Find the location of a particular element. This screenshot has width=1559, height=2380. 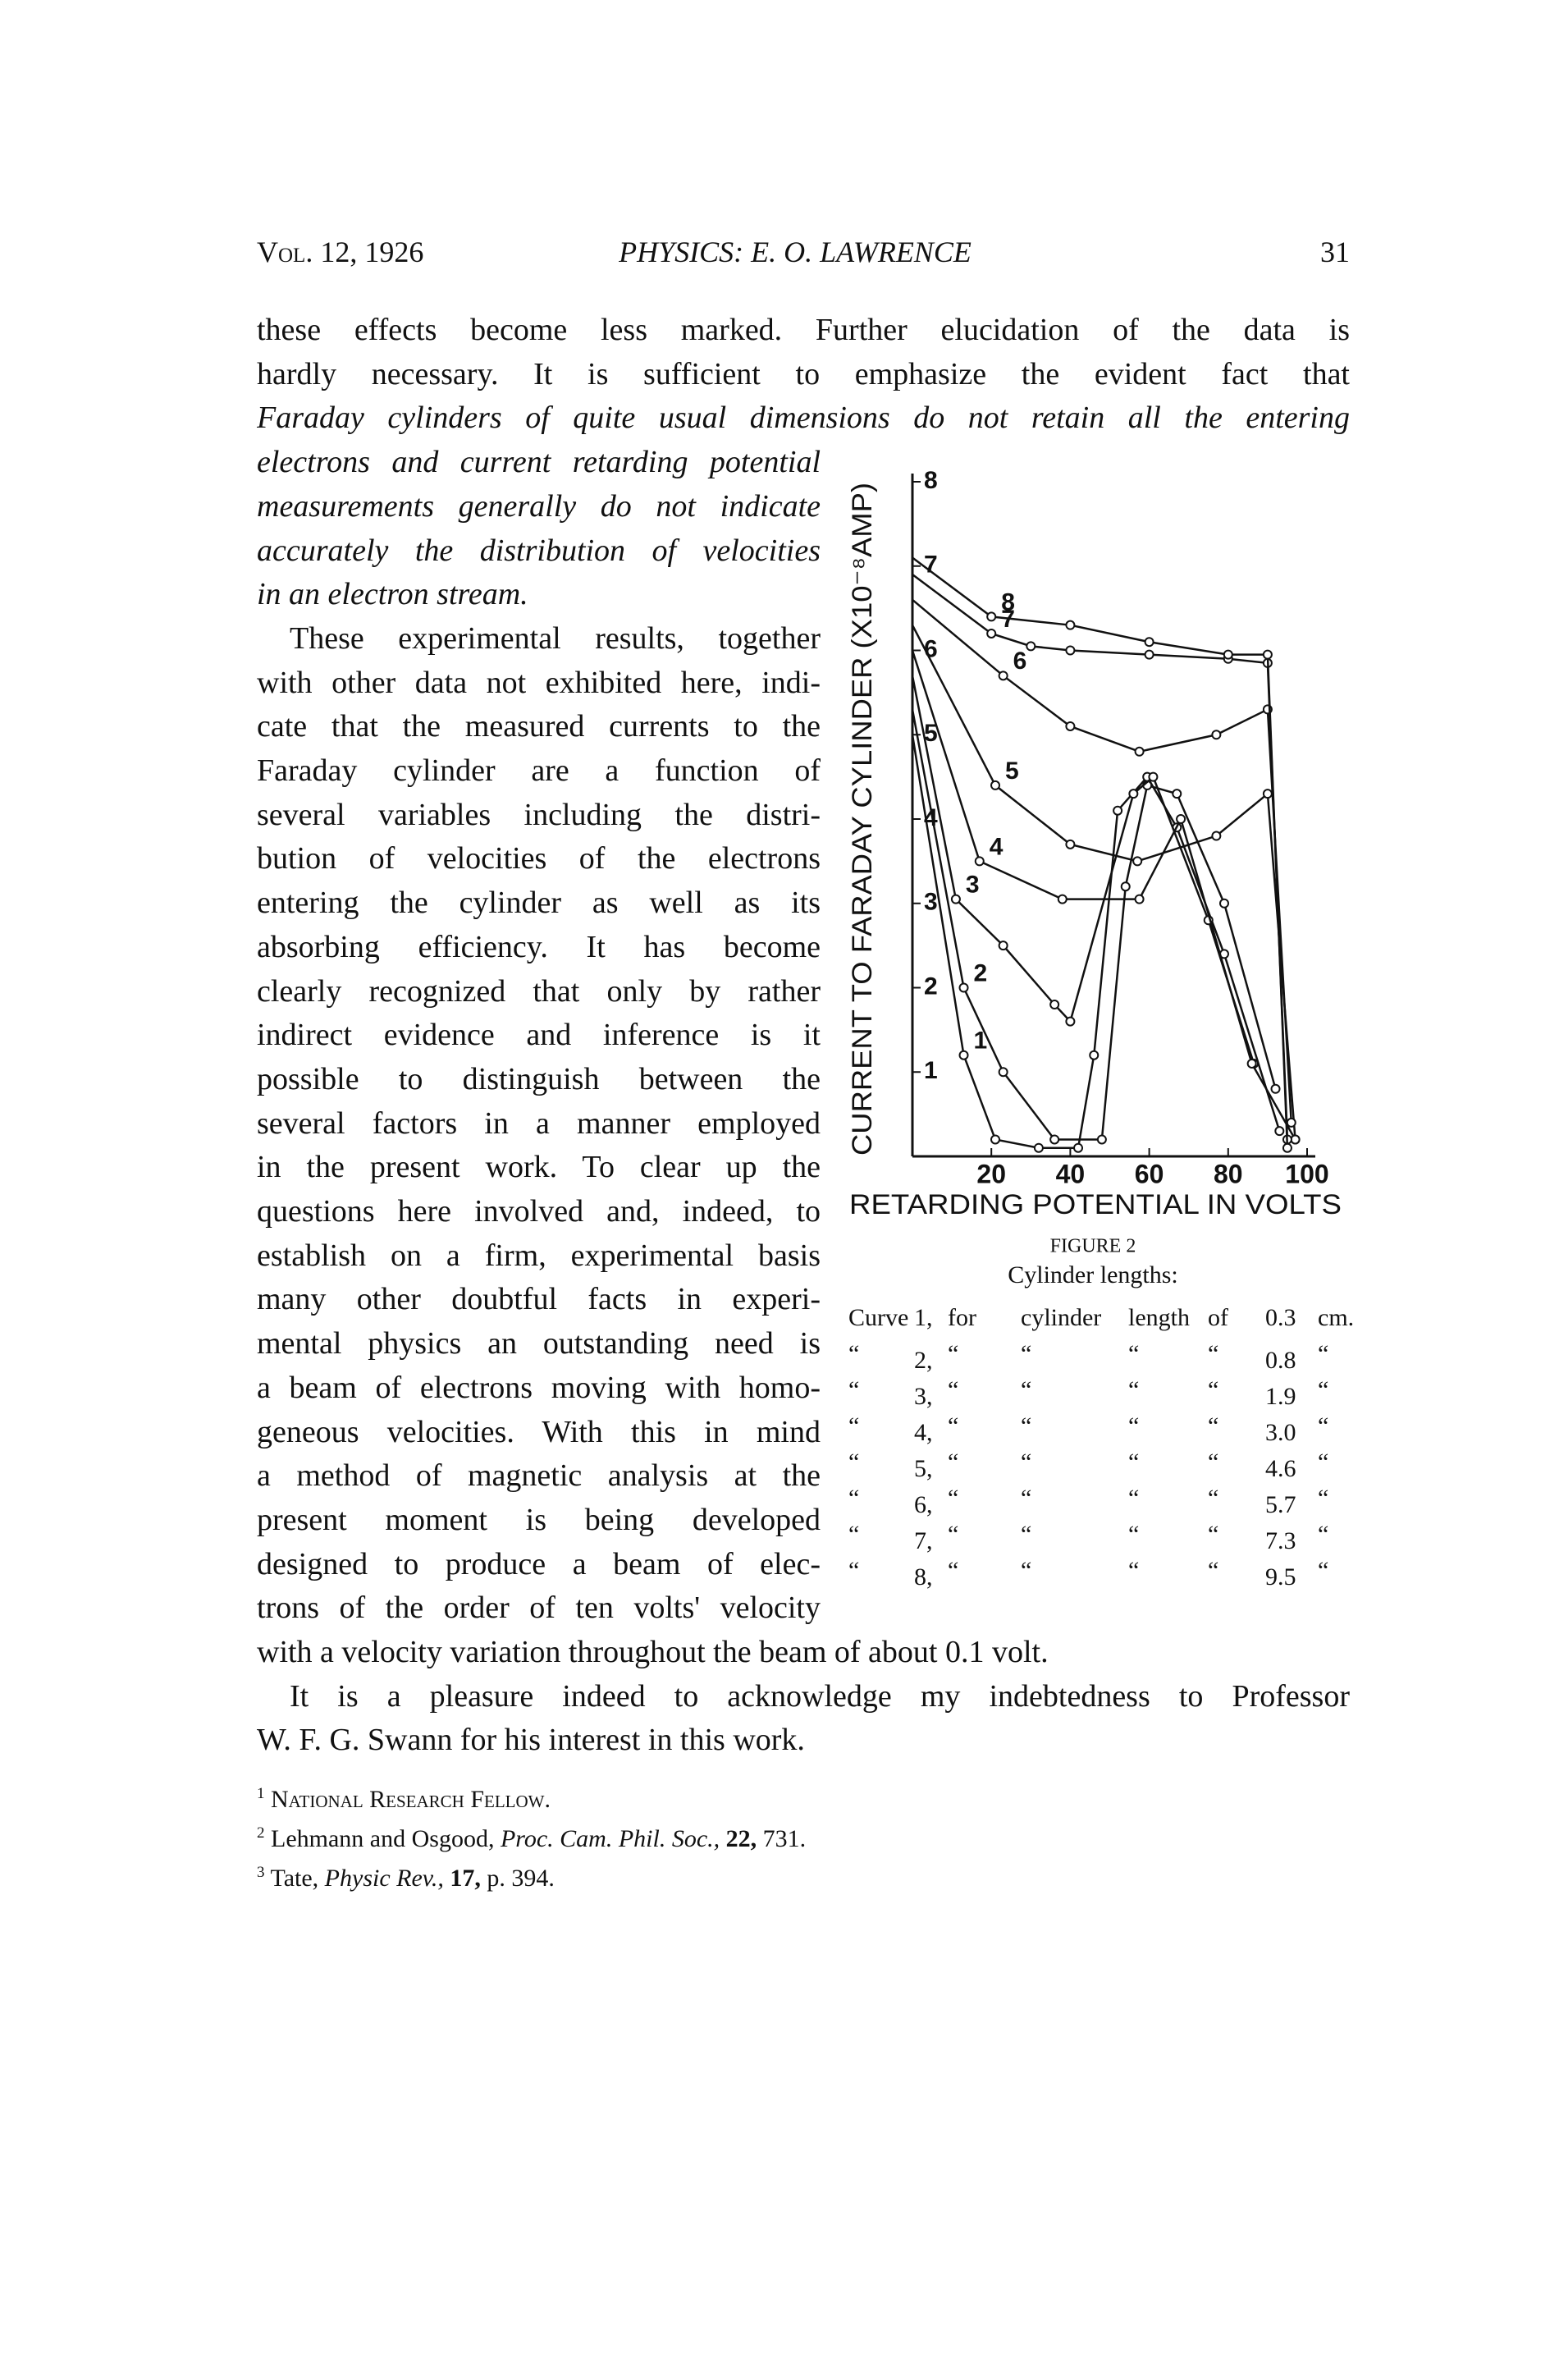

x-tick-label: 100 is located at coordinates (1306, 1173).